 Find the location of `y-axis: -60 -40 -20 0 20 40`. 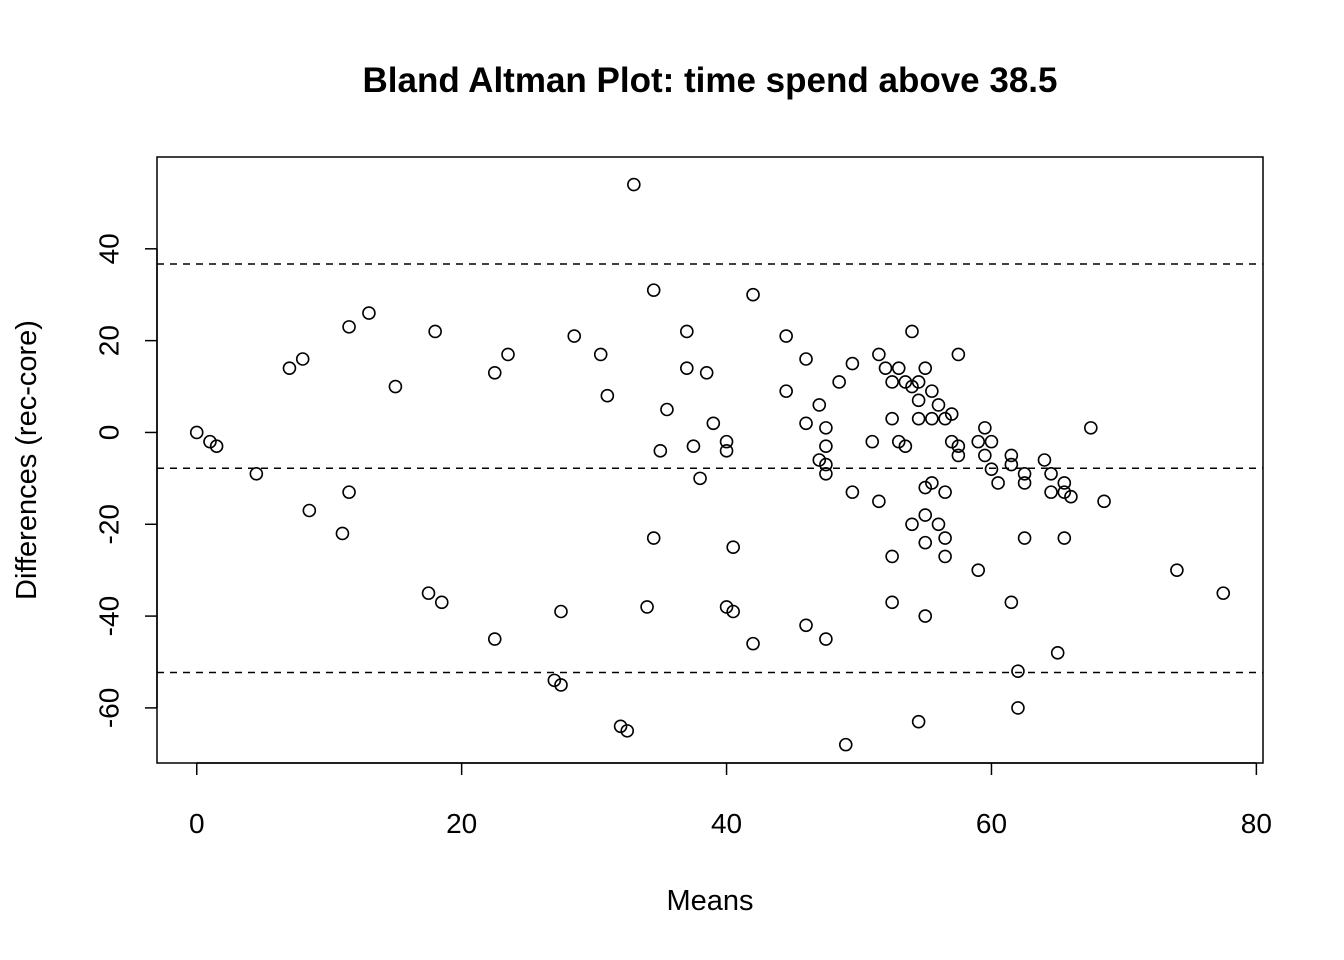

y-axis: -60 -40 -20 0 20 40 is located at coordinates (126, 480).